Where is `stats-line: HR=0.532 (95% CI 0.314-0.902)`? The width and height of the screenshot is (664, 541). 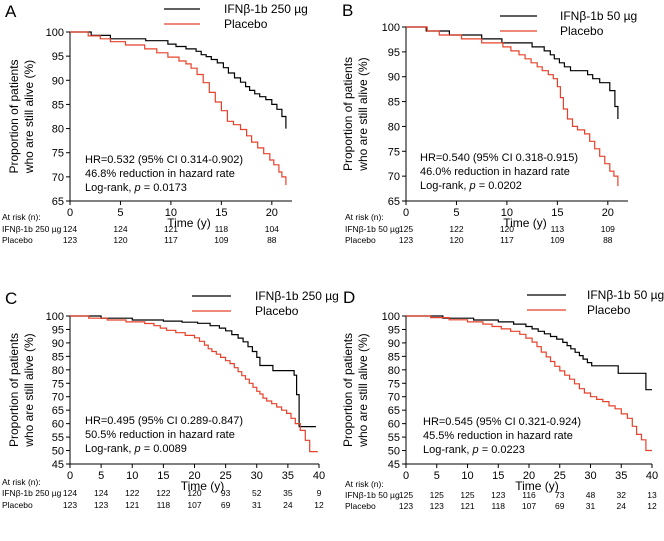 stats-line: HR=0.532 (95% CI 0.314-0.902) is located at coordinates (164, 160).